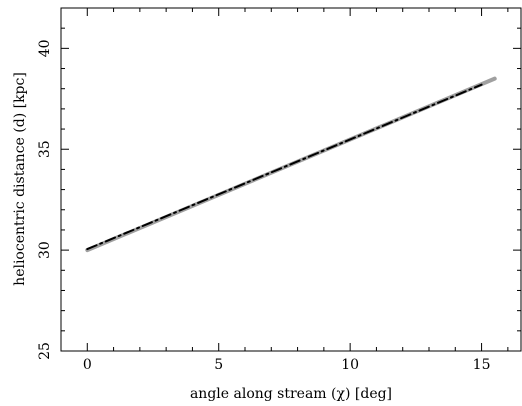 Image resolution: width=522 pixels, height=406 pixels. Describe the element at coordinates (45, 351) in the screenshot. I see `y-tick-label: 25` at that location.